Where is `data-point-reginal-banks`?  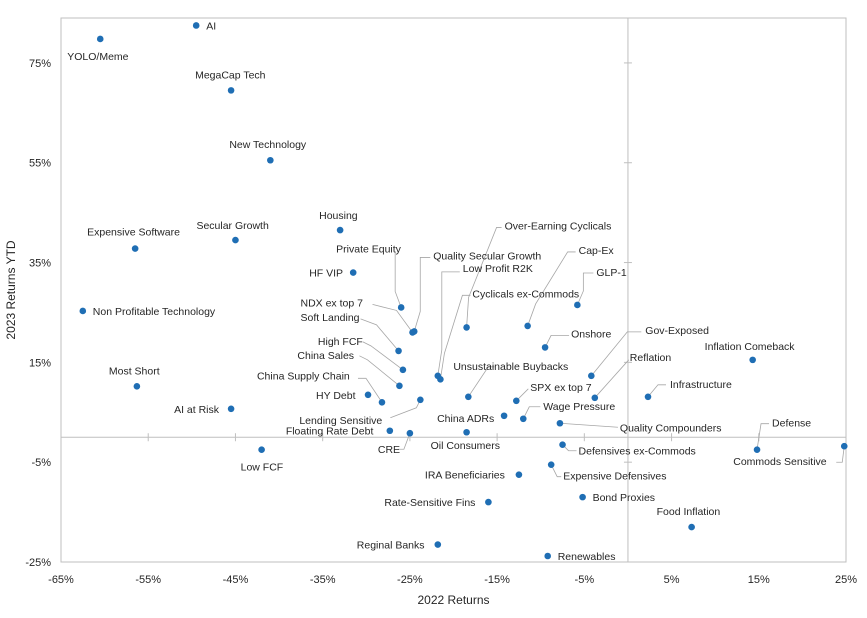 data-point-reginal-banks is located at coordinates (438, 544).